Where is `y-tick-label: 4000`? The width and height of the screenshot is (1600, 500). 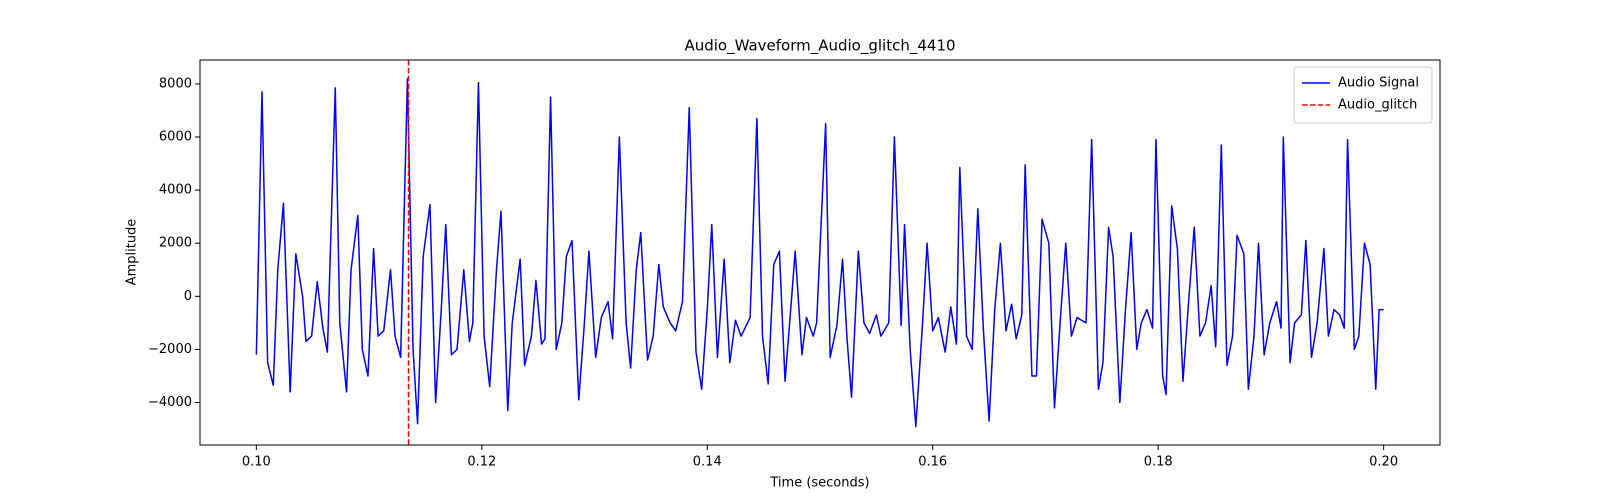
y-tick-label: 4000 is located at coordinates (175, 190).